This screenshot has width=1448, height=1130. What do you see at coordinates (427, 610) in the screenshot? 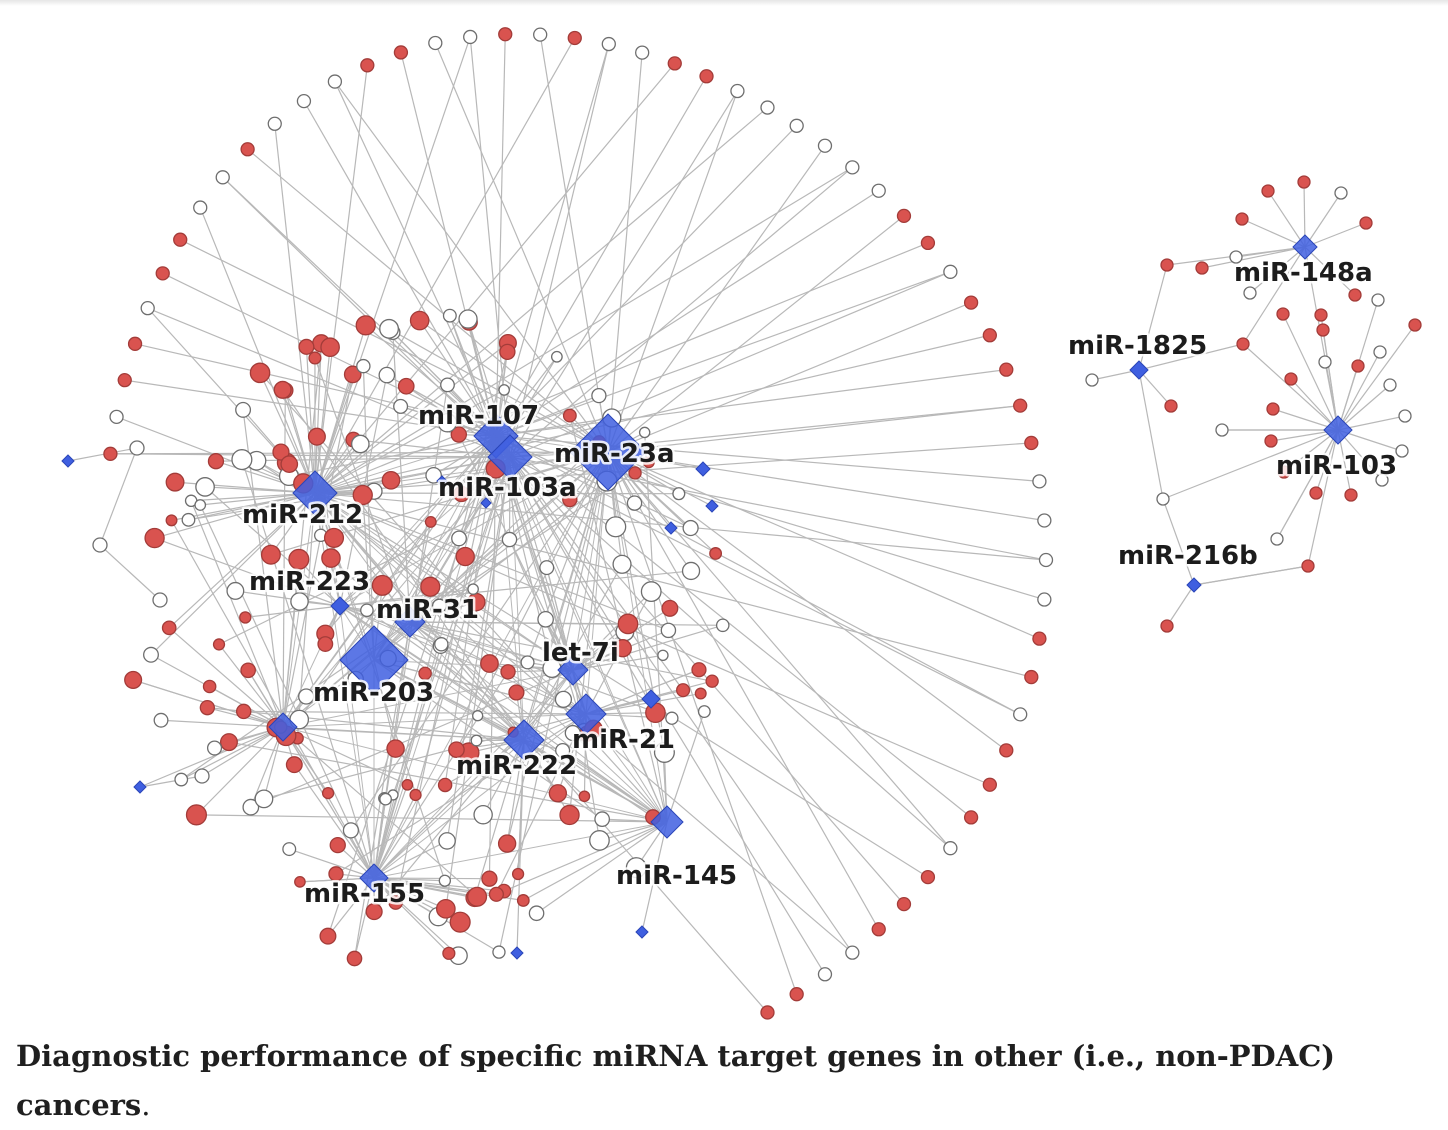
I see `label-miR-31: miR-31` at bounding box center [427, 610].